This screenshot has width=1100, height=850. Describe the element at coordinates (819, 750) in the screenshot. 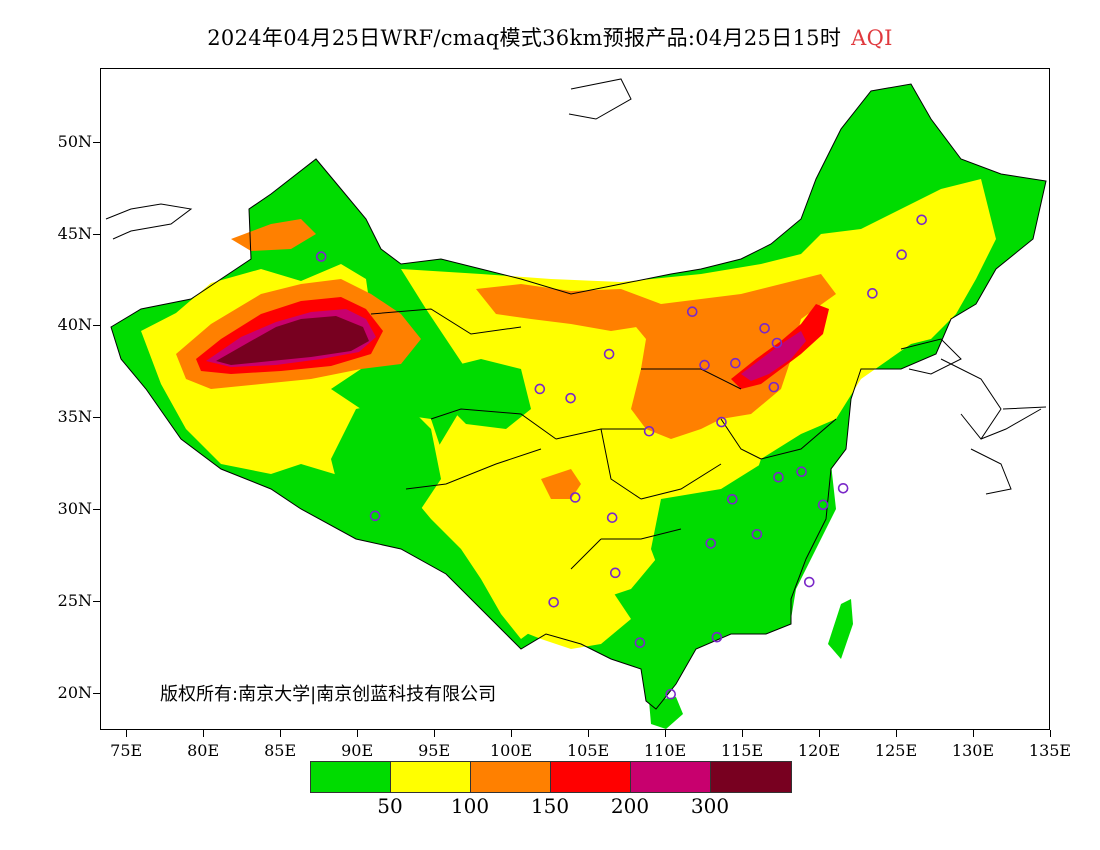

I see `lon-tick-label: 120E` at that location.